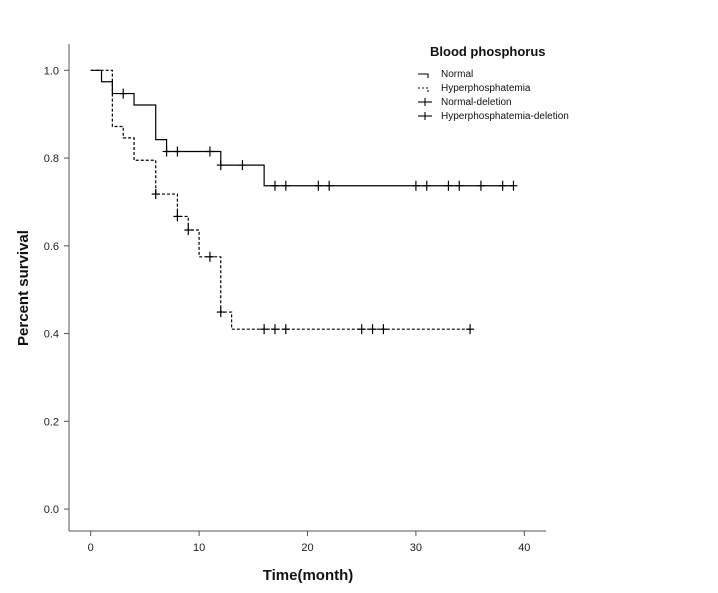 The width and height of the screenshot is (718, 593). I want to click on legend-swatch-dashed, so click(423, 89).